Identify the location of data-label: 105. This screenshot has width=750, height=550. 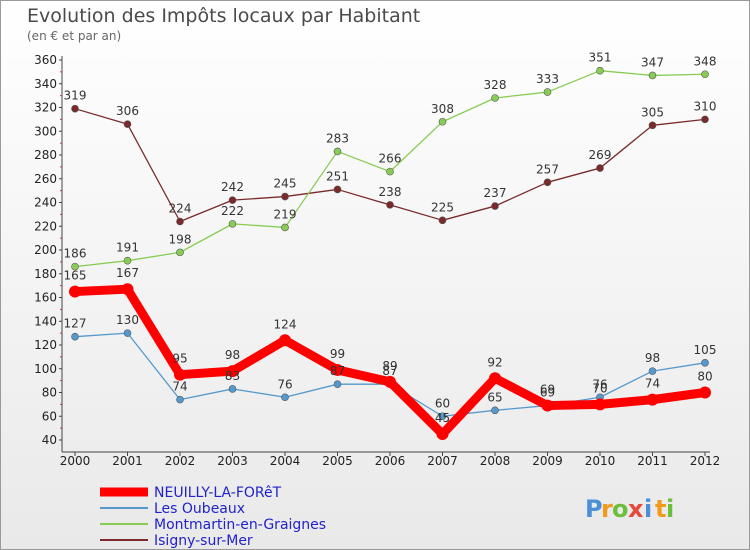
(705, 350).